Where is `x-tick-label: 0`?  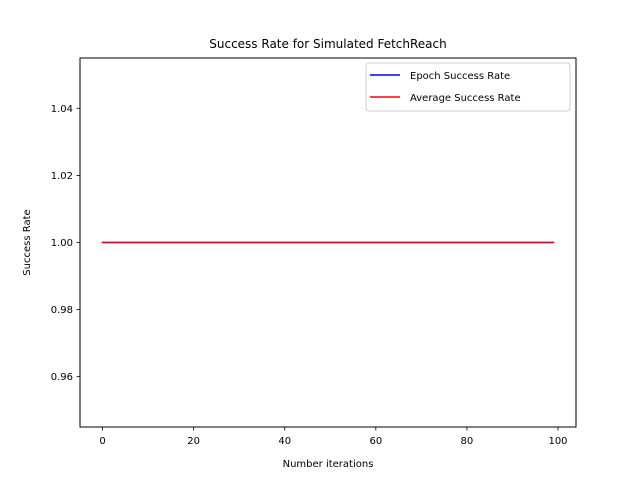
x-tick-label: 0 is located at coordinates (102, 441).